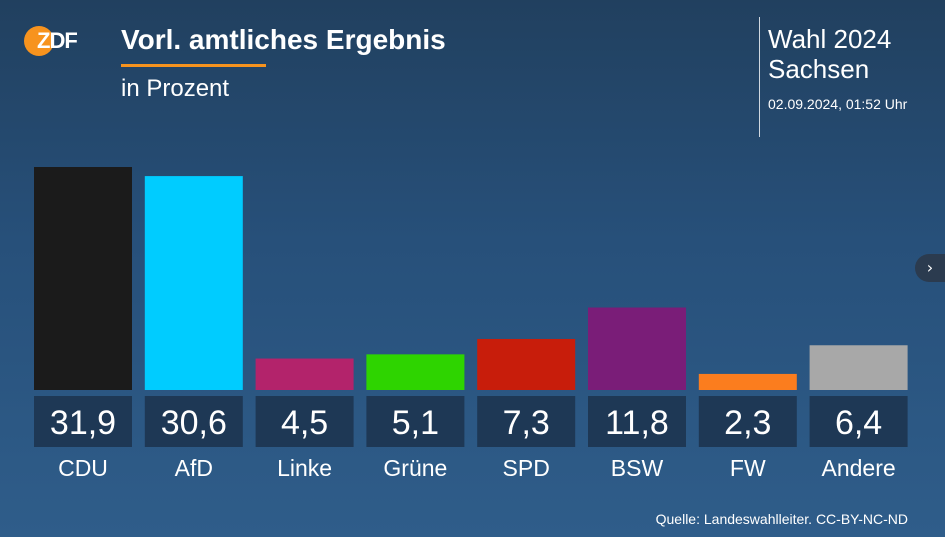 The height and width of the screenshot is (537, 945). I want to click on value-box-linke, so click(304, 421).